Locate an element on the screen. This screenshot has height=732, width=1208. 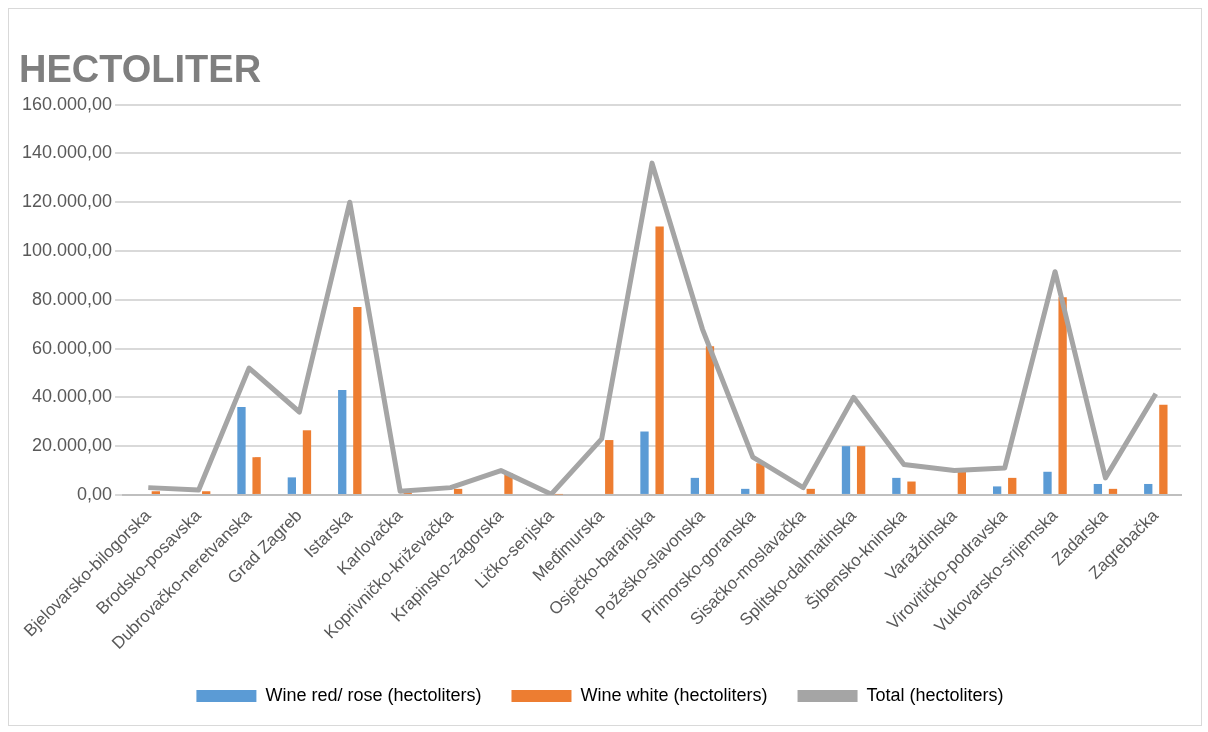
legend-label: Wine red/ rose (hectoliters) is located at coordinates (373, 694).